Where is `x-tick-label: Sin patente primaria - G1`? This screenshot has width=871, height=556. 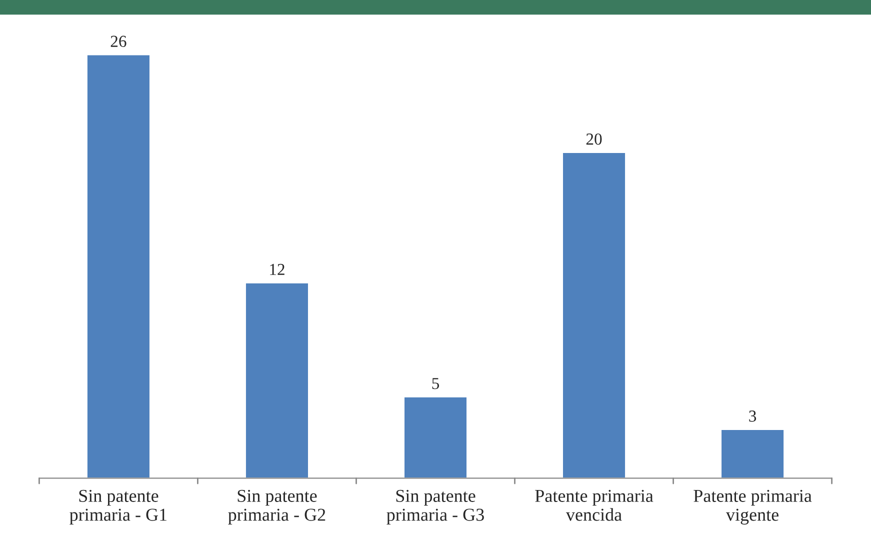
x-tick-label: Sin patente primaria - G1 is located at coordinates (118, 507).